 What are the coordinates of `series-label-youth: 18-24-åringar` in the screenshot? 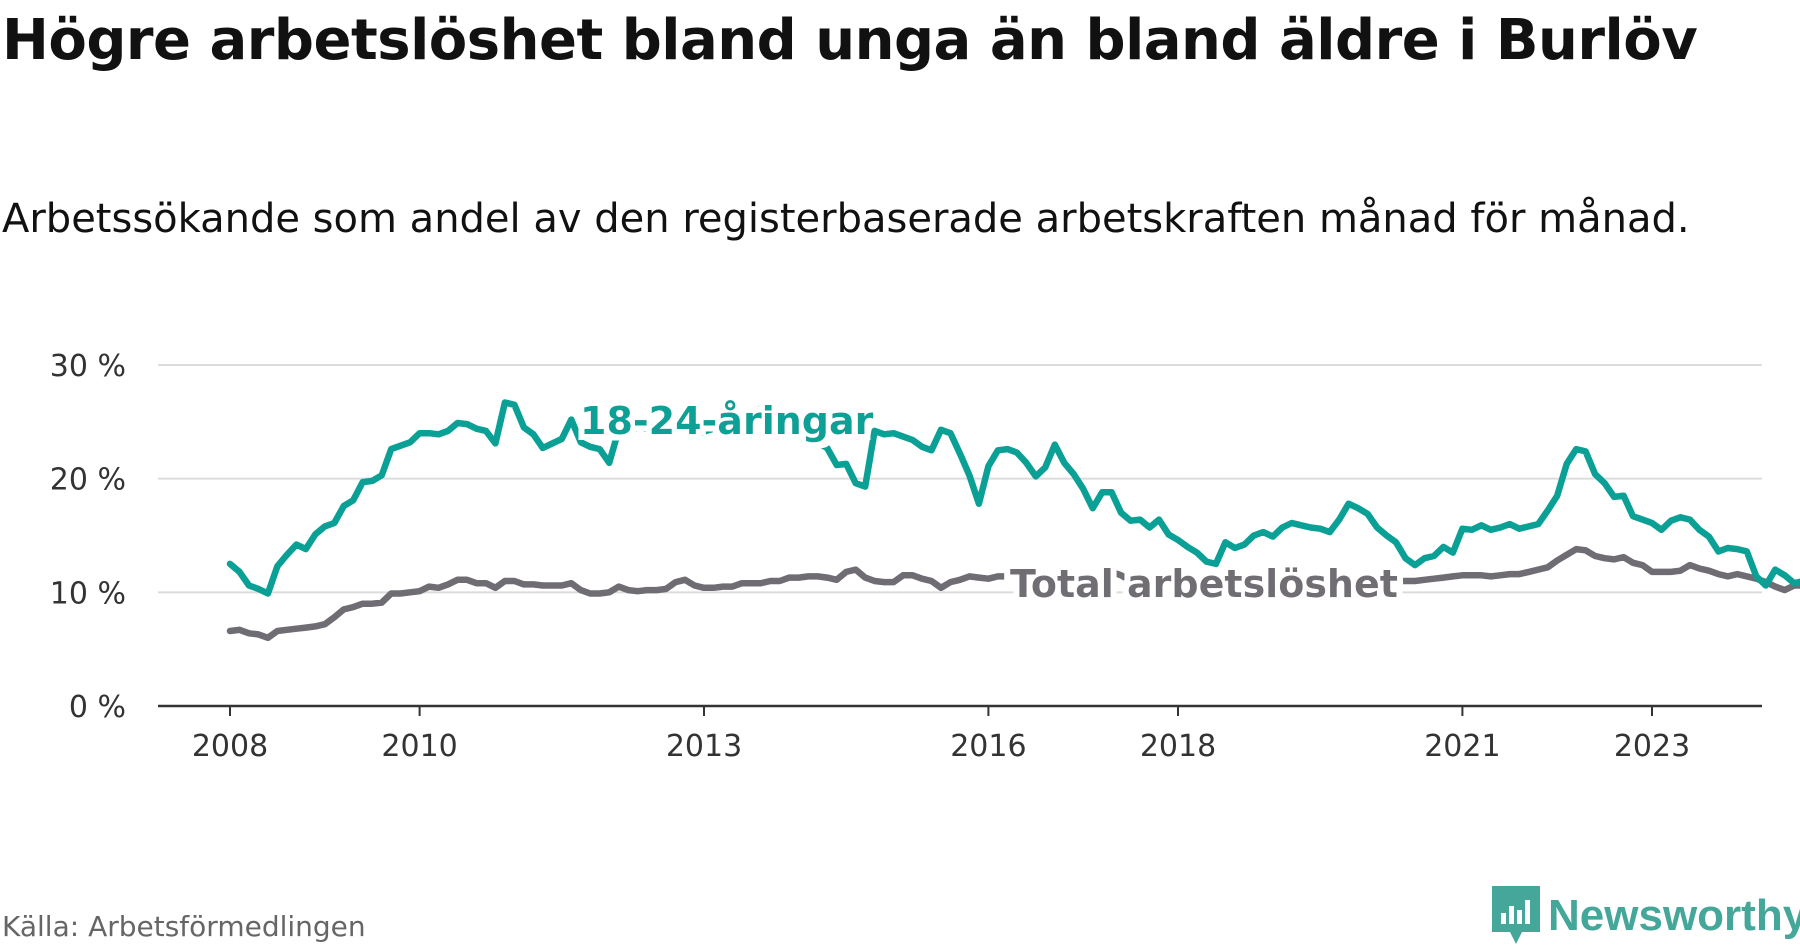 It's located at (727, 421).